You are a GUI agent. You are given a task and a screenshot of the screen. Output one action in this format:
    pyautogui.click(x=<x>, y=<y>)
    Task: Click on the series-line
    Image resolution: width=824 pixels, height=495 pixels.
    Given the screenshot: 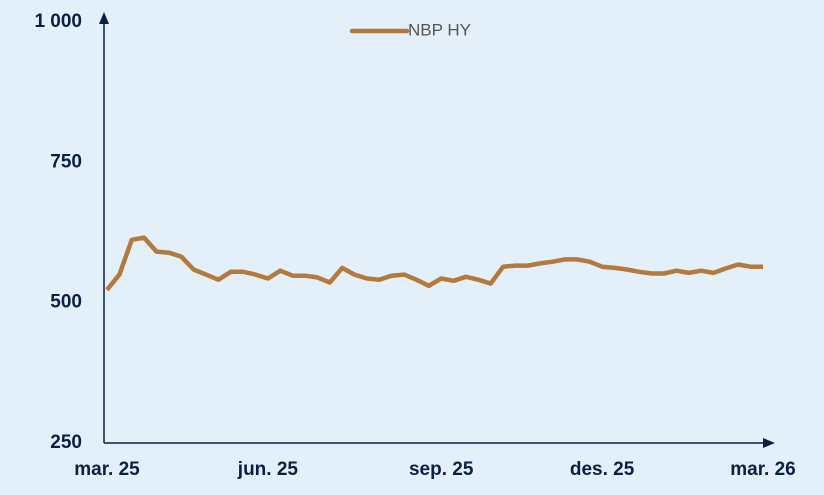 What is the action you would take?
    pyautogui.click(x=434, y=263)
    